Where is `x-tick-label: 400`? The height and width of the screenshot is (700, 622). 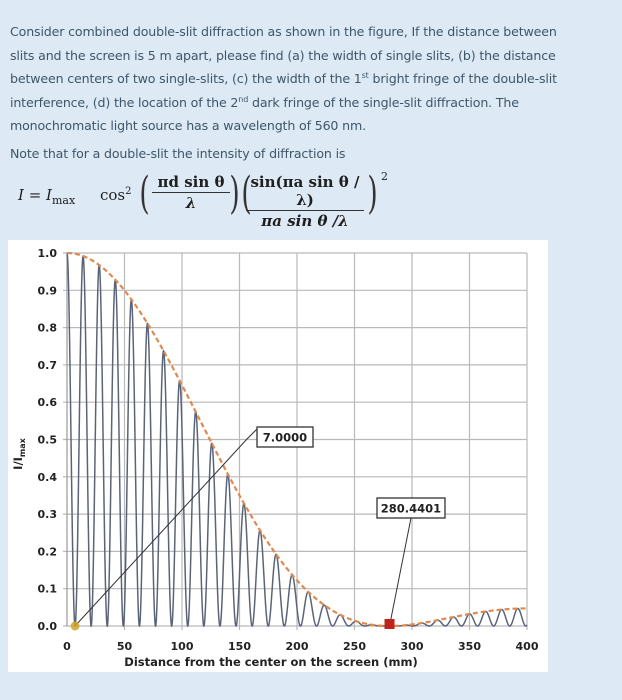
x-tick-label: 400 is located at coordinates (527, 646).